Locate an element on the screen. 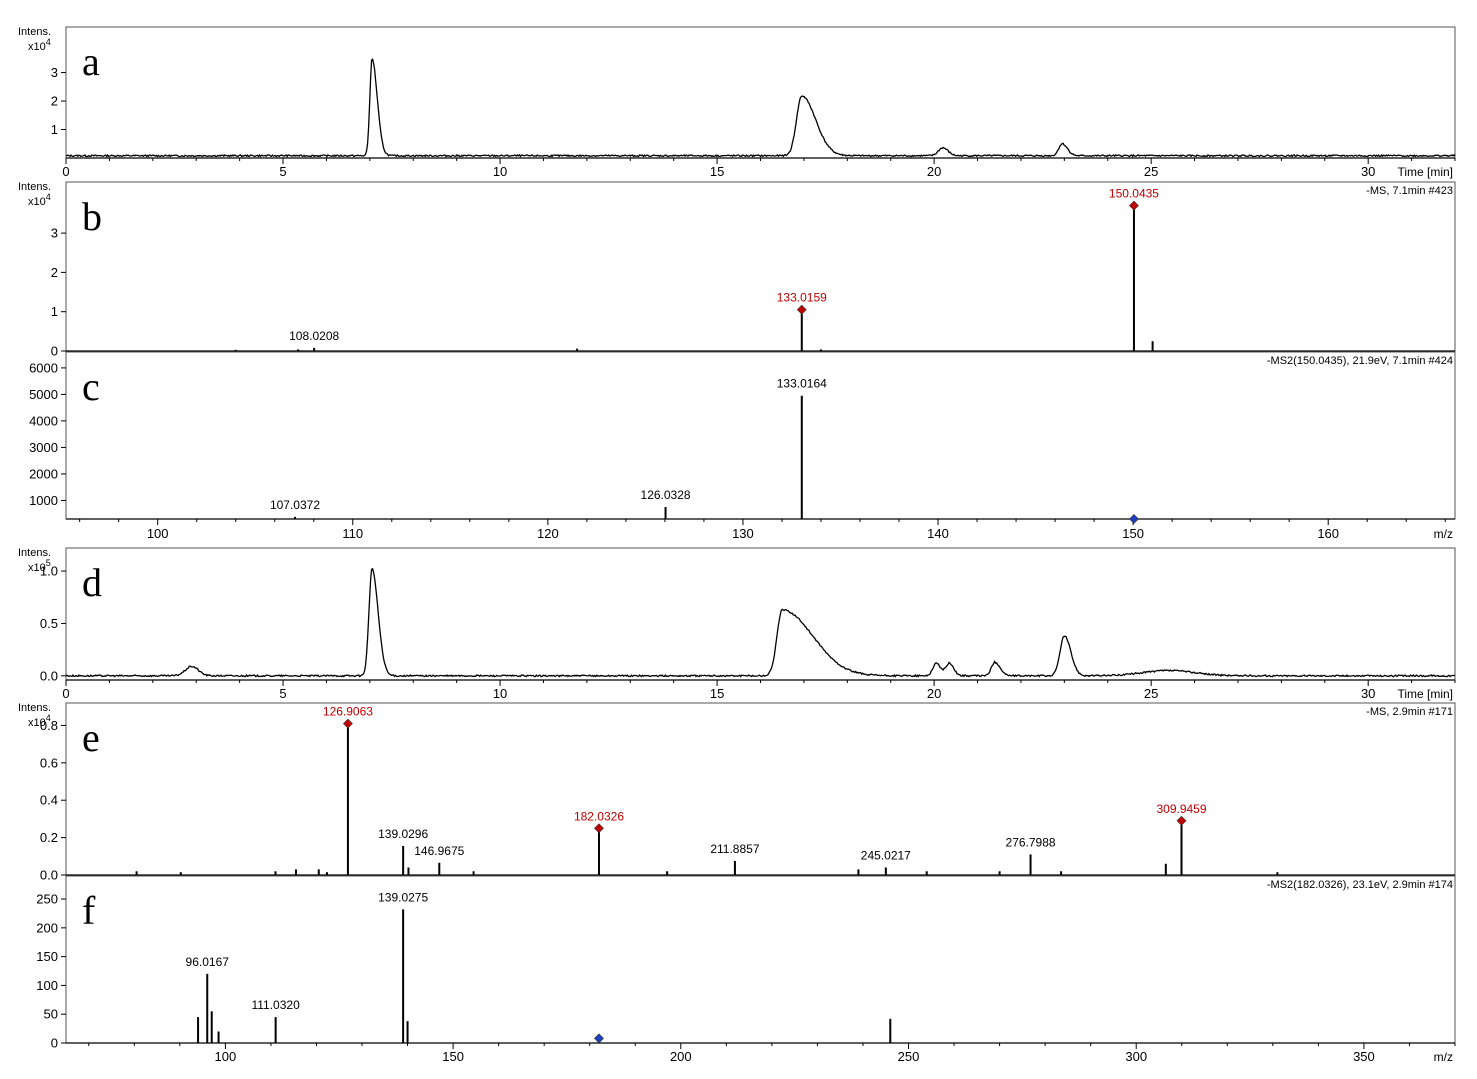 The height and width of the screenshot is (1079, 1477). peak-label: 126.0328 is located at coordinates (666, 495).